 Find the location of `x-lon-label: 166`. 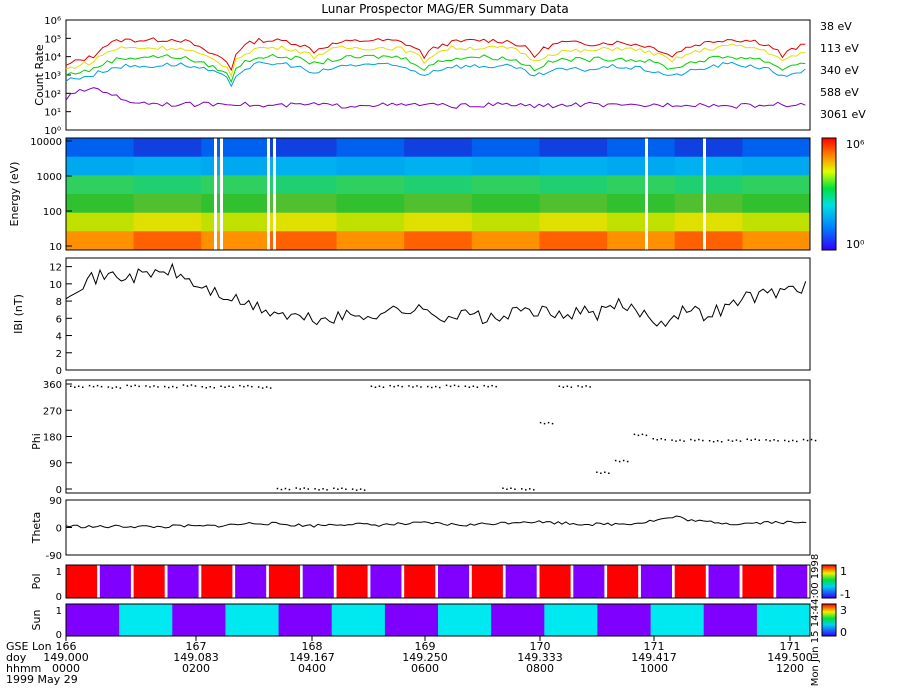

x-lon-label: 166 is located at coordinates (66, 646).